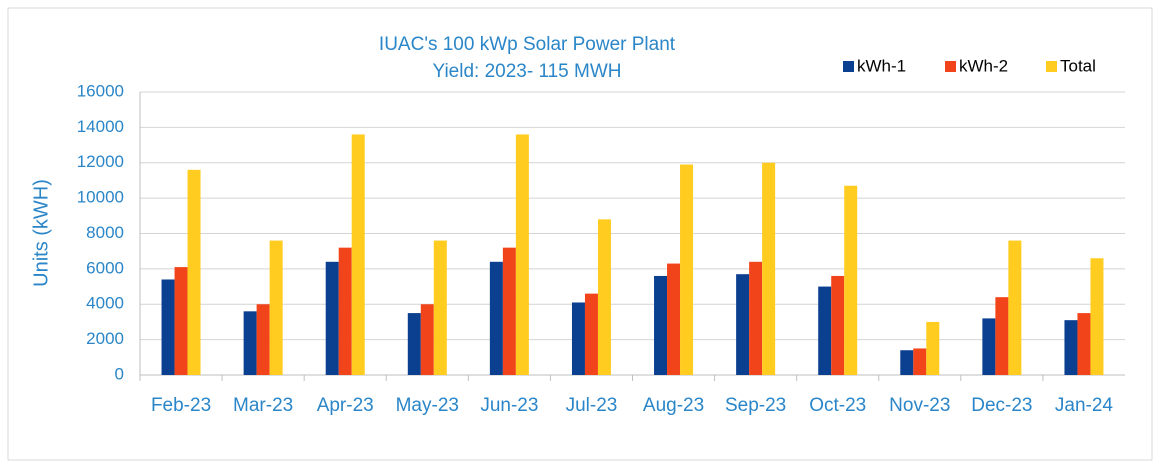 The width and height of the screenshot is (1161, 468). I want to click on y-tick-label: 4000, so click(105, 303).